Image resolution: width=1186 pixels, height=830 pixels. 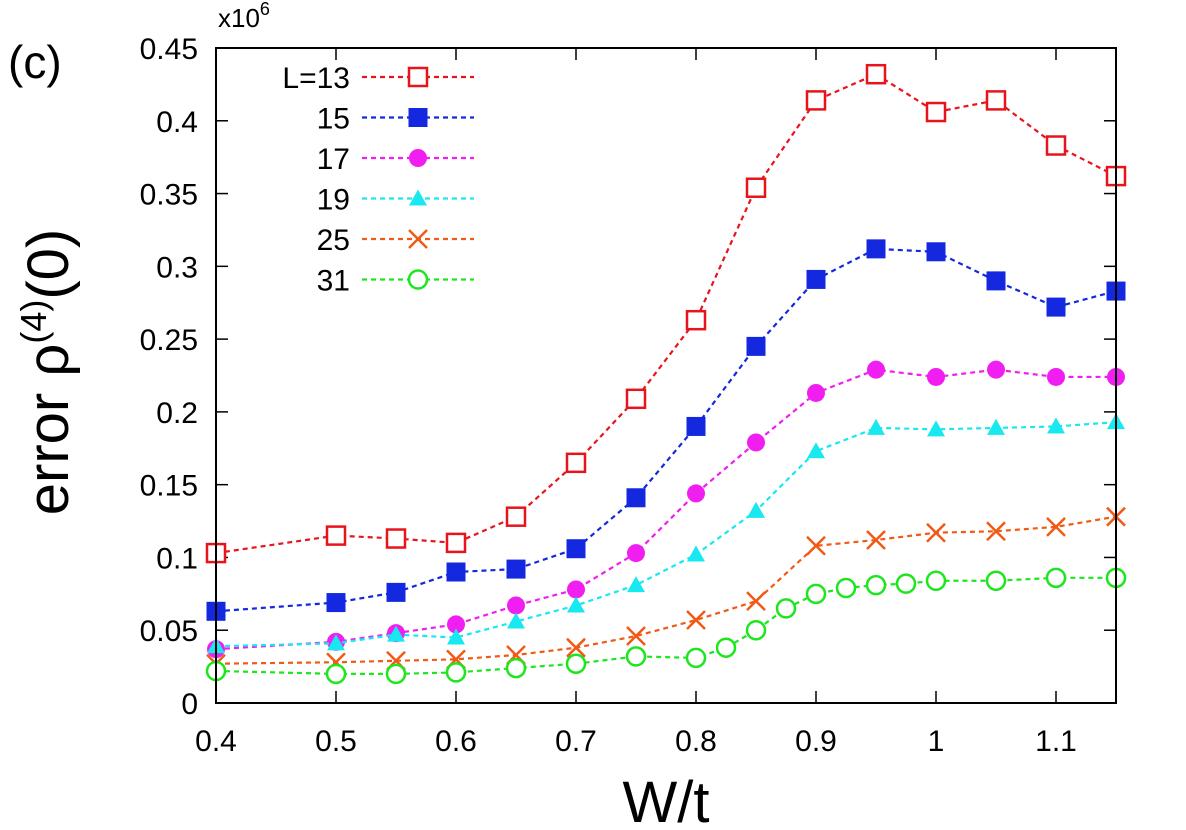 I want to click on series-group, so click(x=666, y=626).